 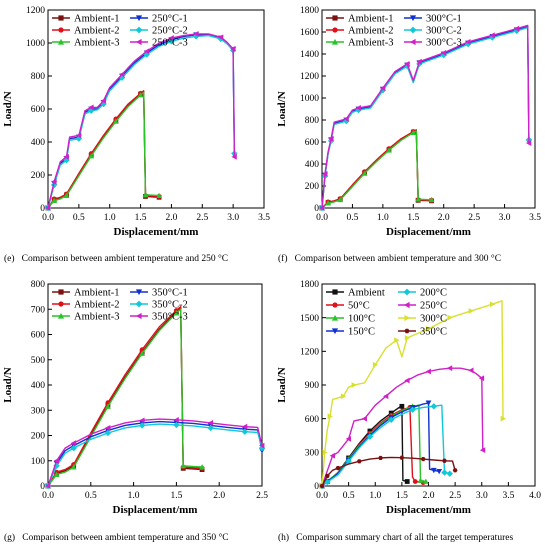 I want to click on x-tick-label: 0.0, so click(x=322, y=218).